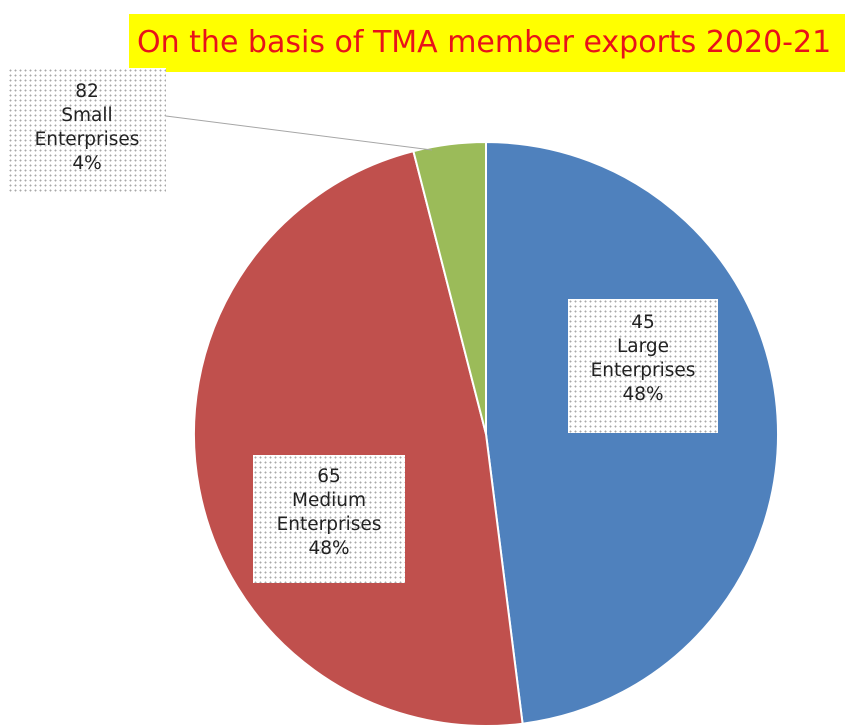  Describe the element at coordinates (643, 394) in the screenshot. I see `data-label-large-percent: 48%` at that location.